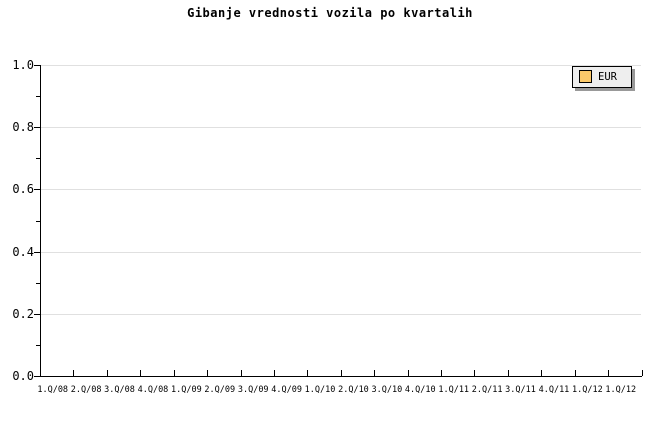 This screenshot has width=660, height=440. I want to click on y-tick-label: 1.0, so click(23, 65).